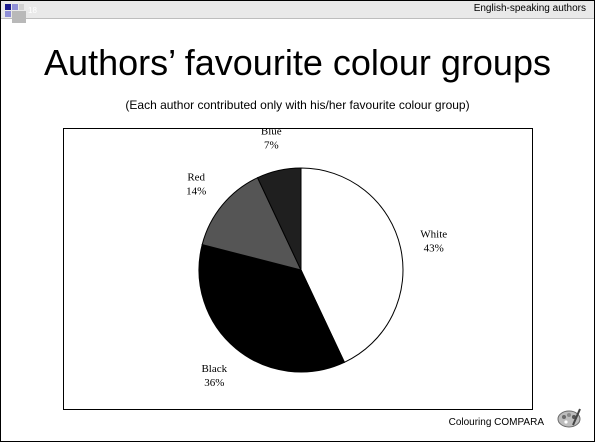  What do you see at coordinates (569, 418) in the screenshot?
I see `palette-icon` at bounding box center [569, 418].